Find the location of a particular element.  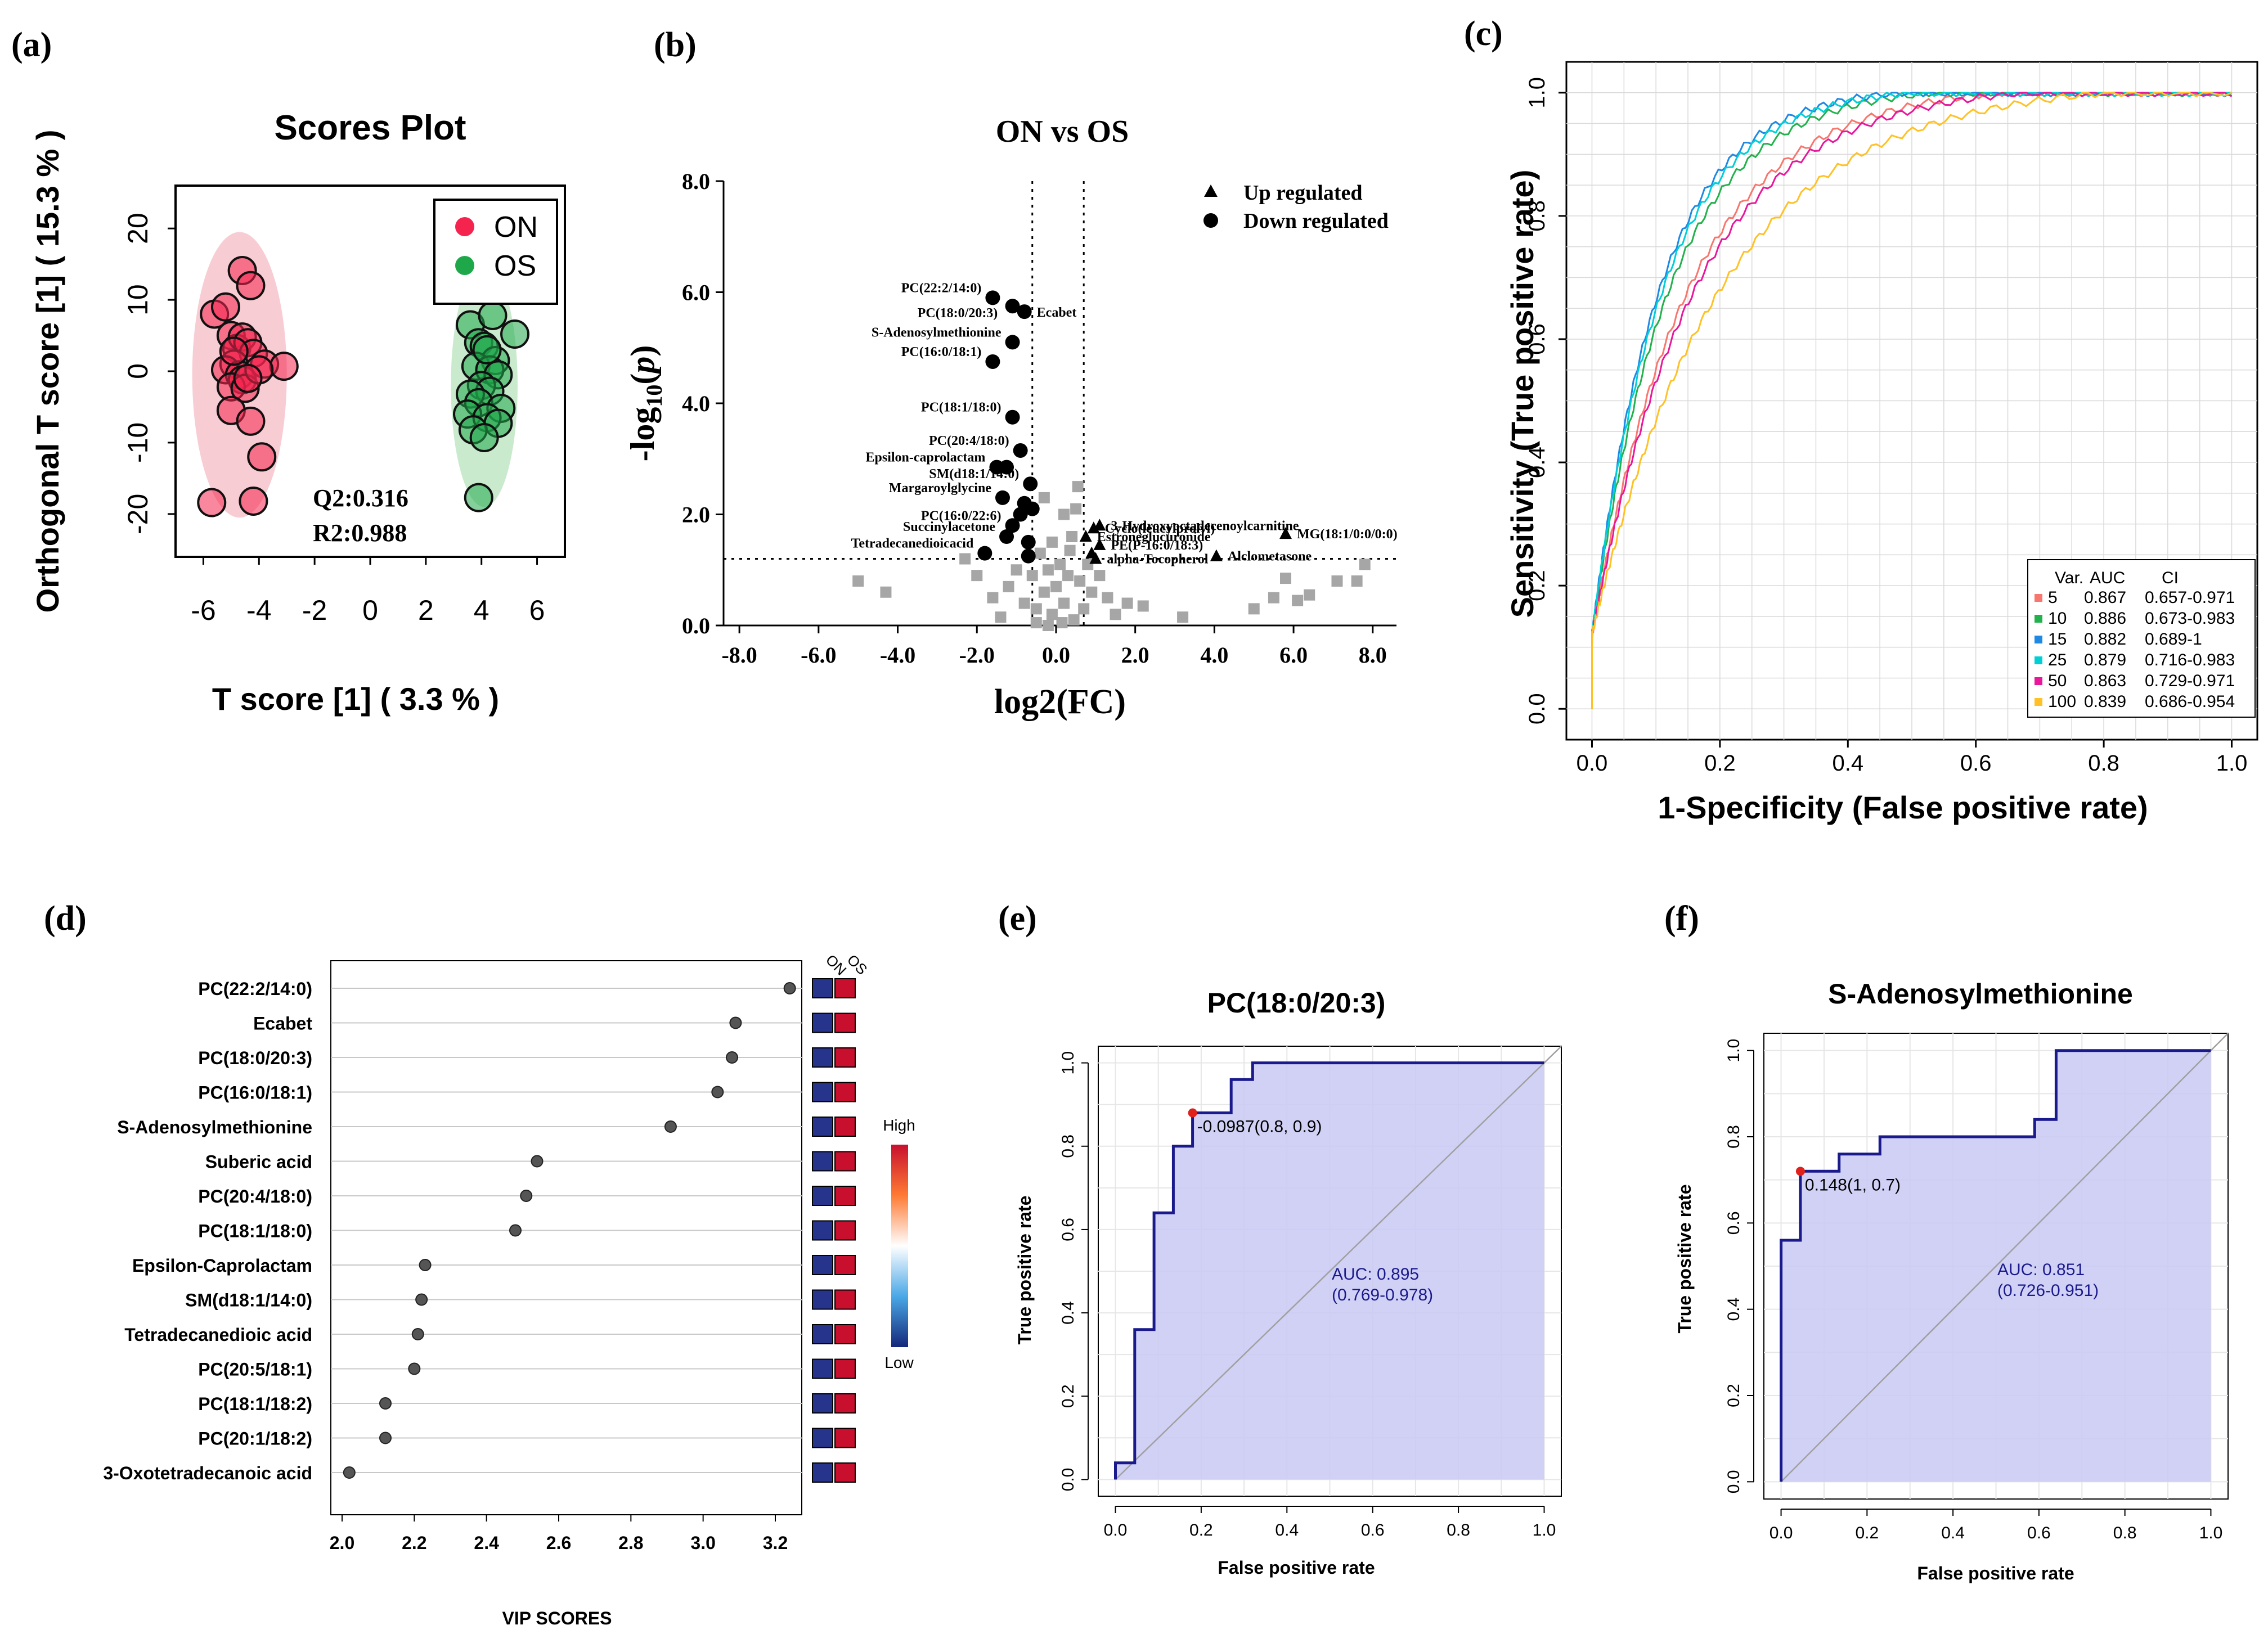

metabolite-label: Tetradecanedioic acid is located at coordinates (218, 1335).